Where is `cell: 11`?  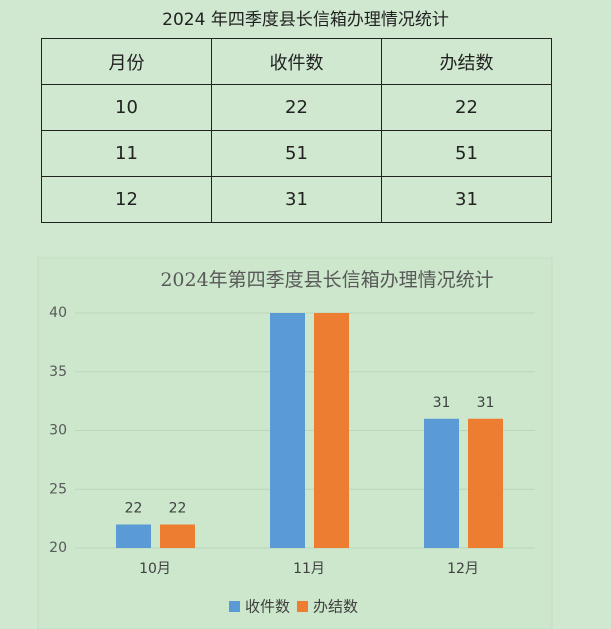
cell: 11 is located at coordinates (126, 153).